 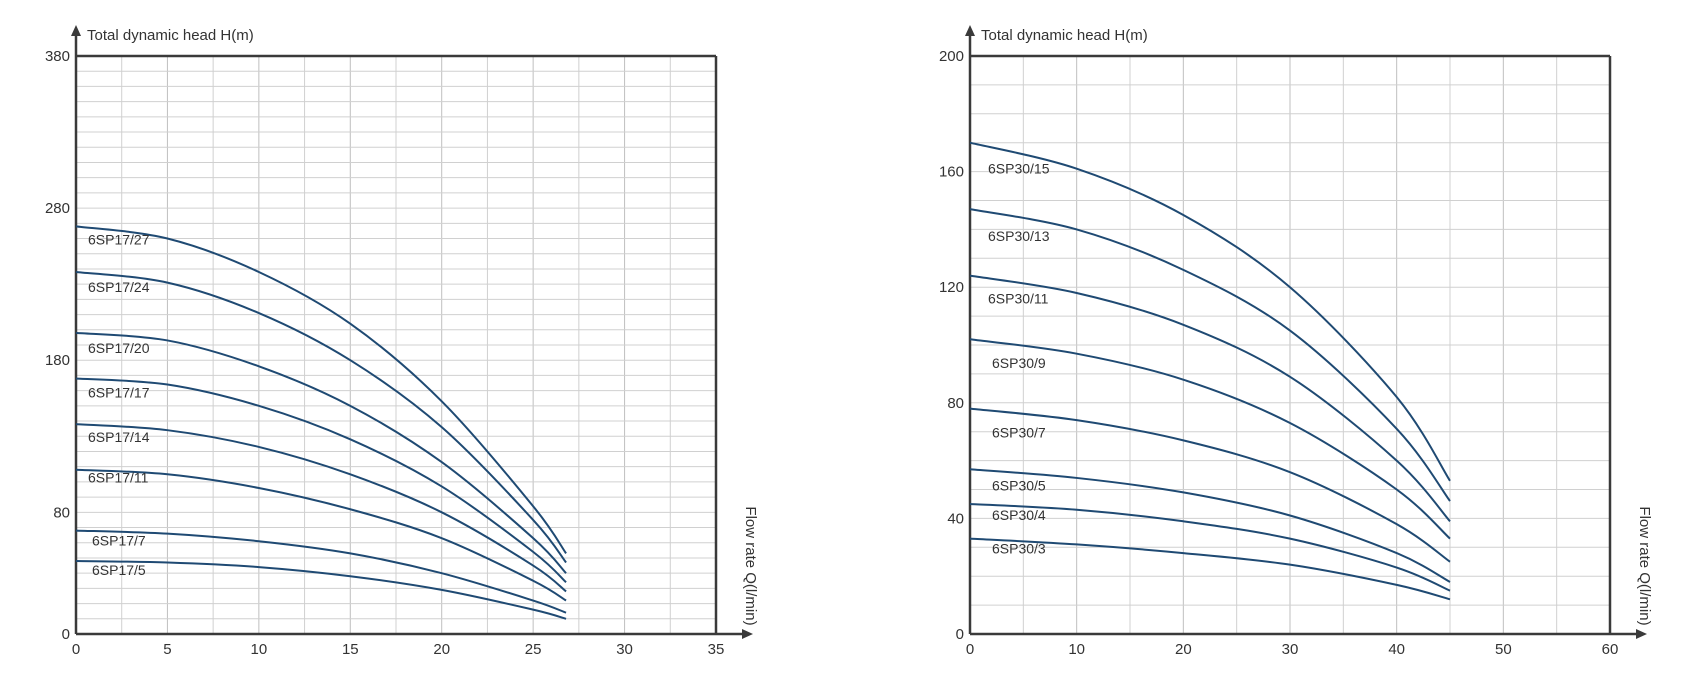 What do you see at coordinates (951, 287) in the screenshot?
I see `y-tick-label: 120` at bounding box center [951, 287].